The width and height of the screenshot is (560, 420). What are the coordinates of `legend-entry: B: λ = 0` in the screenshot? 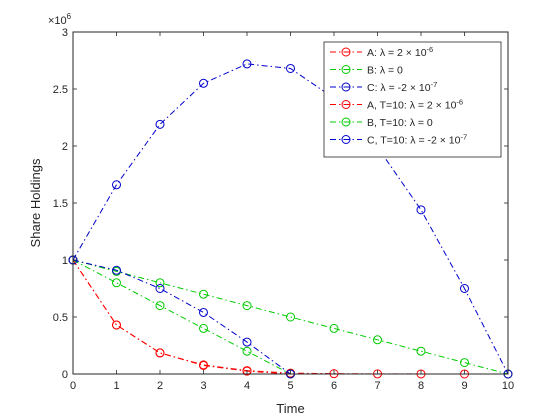 It's located at (366, 71).